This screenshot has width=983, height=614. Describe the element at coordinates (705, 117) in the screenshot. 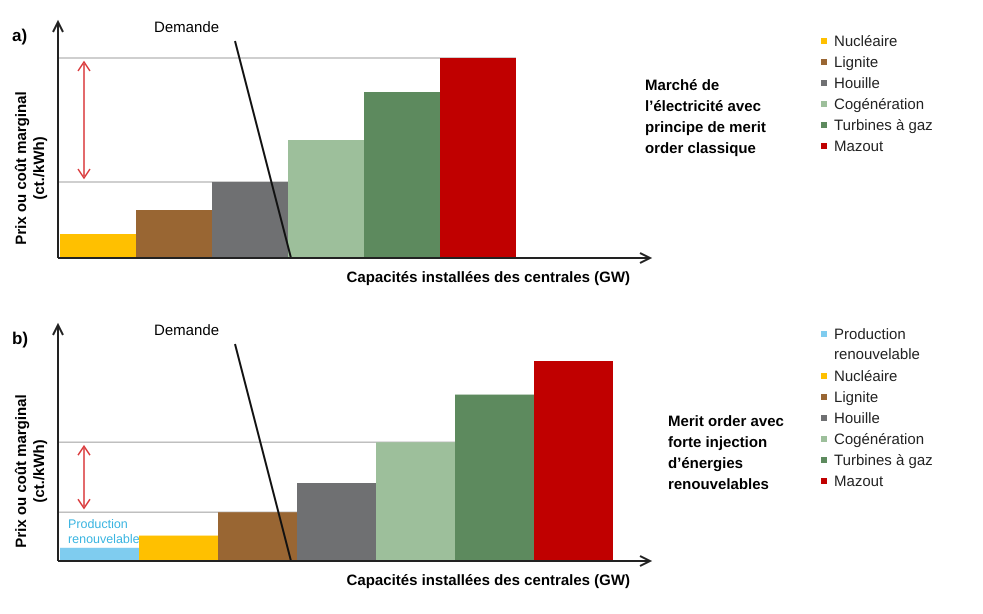

I see `text: Marché de l’électricité avec principe de merit order classique` at that location.